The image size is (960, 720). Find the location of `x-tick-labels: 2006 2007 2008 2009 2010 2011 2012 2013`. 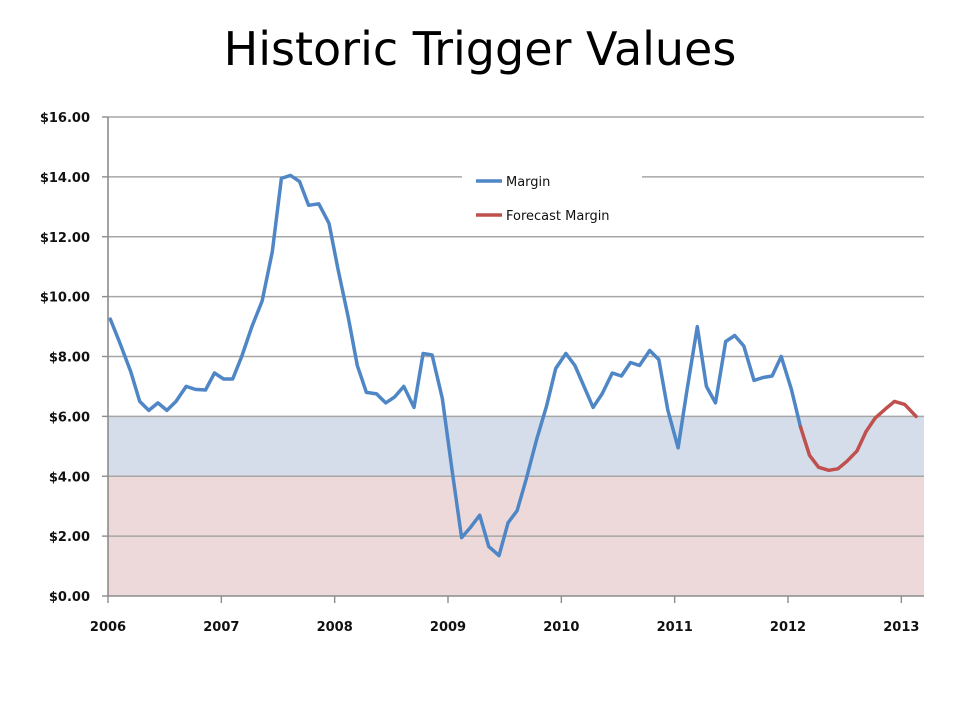

x-tick-labels: 2006 2007 2008 2009 2010 2011 2012 2013 is located at coordinates (505, 627).